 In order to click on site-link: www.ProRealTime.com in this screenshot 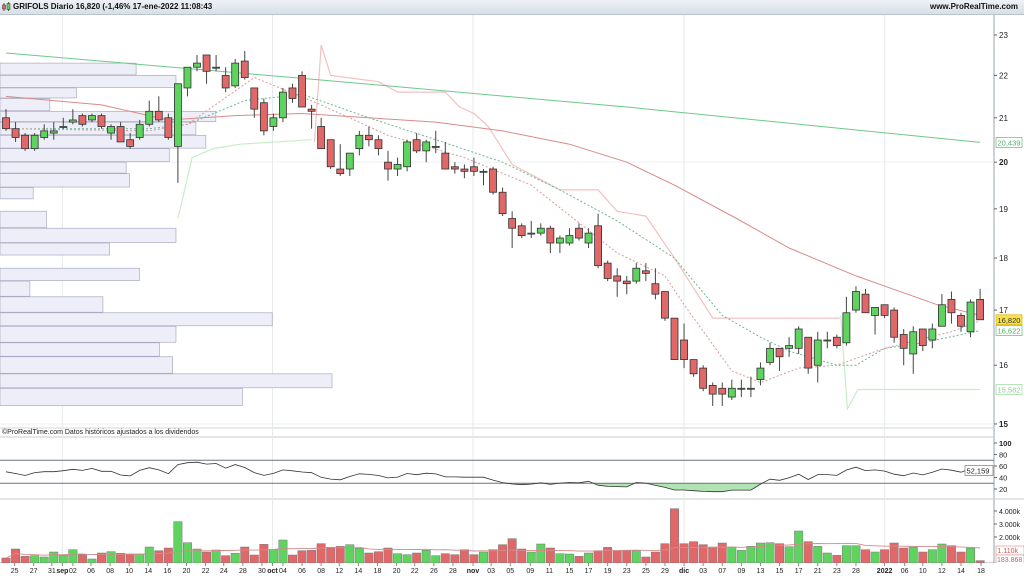, I will do `click(973, 6)`.